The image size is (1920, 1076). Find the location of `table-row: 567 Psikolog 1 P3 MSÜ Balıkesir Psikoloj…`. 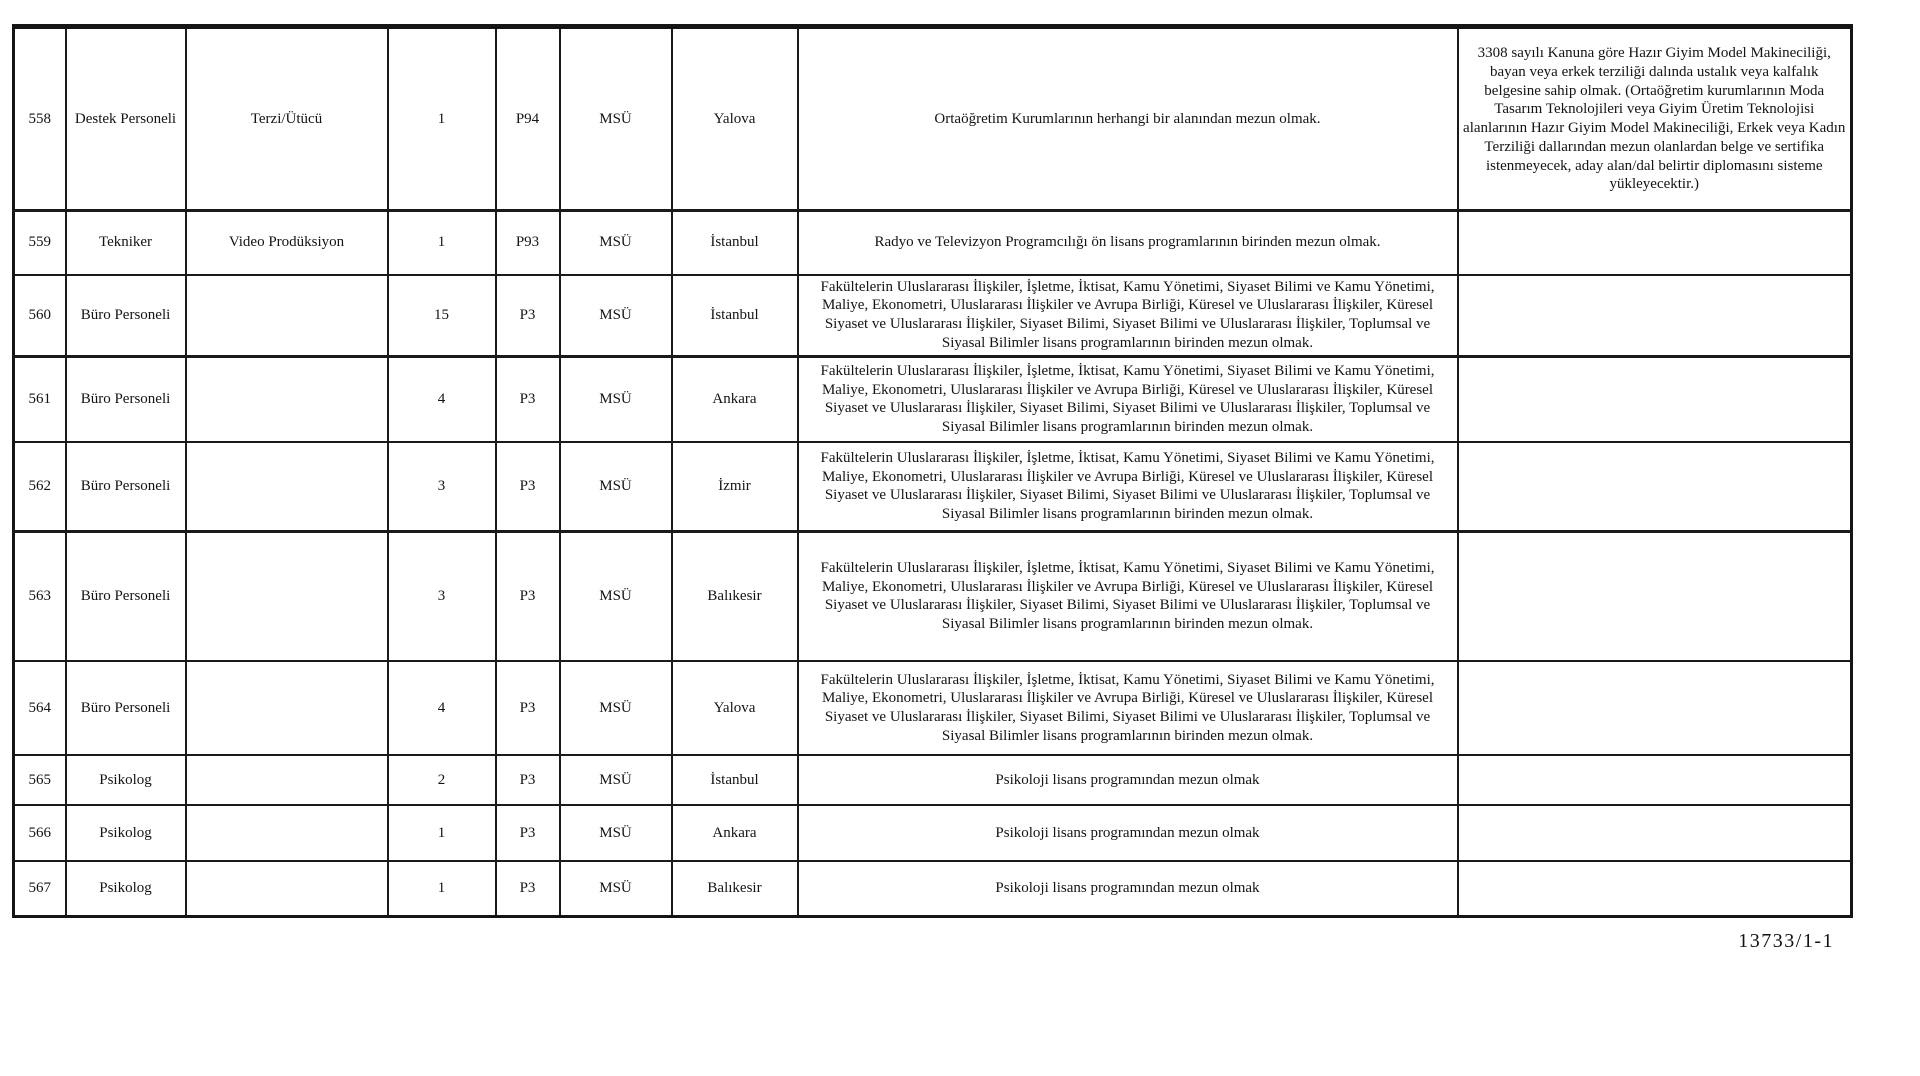

table-row: 567 Psikolog 1 P3 MSÜ Balıkesir Psikoloj… is located at coordinates (932, 888).